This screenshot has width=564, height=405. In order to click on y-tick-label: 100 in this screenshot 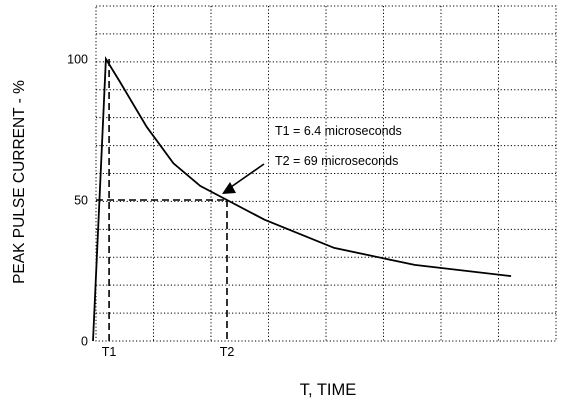, I will do `click(77, 60)`.